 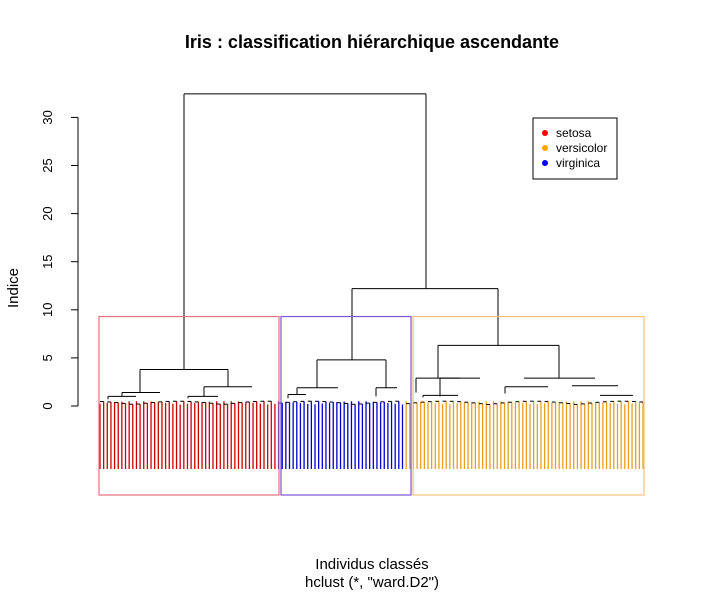 What do you see at coordinates (47, 310) in the screenshot?
I see `y-tick-label: 10` at bounding box center [47, 310].